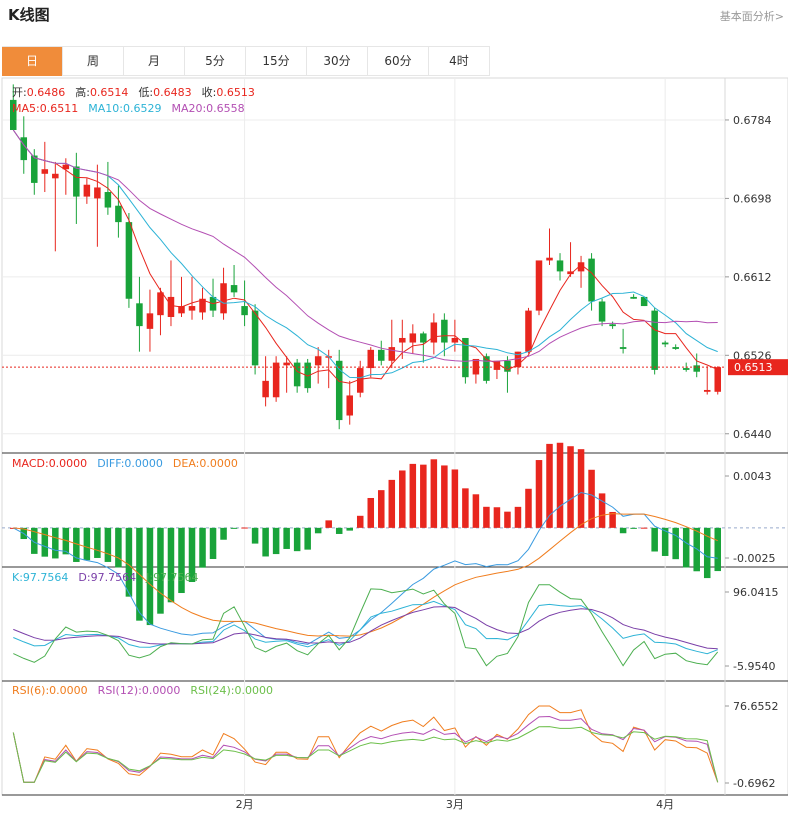 This screenshot has height=814, width=788. I want to click on x-tick-label: 2月, so click(245, 804).